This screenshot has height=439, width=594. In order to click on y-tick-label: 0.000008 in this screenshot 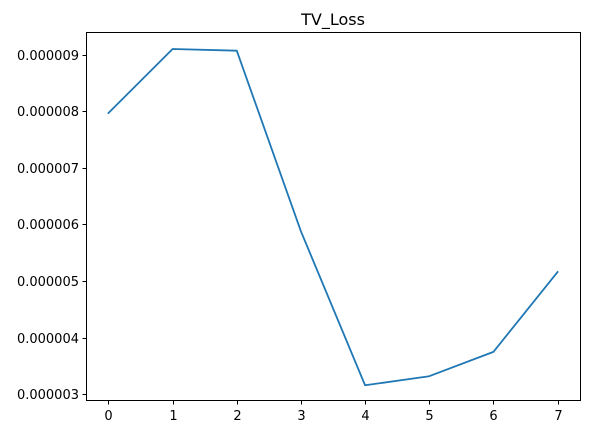, I will do `click(48, 112)`.